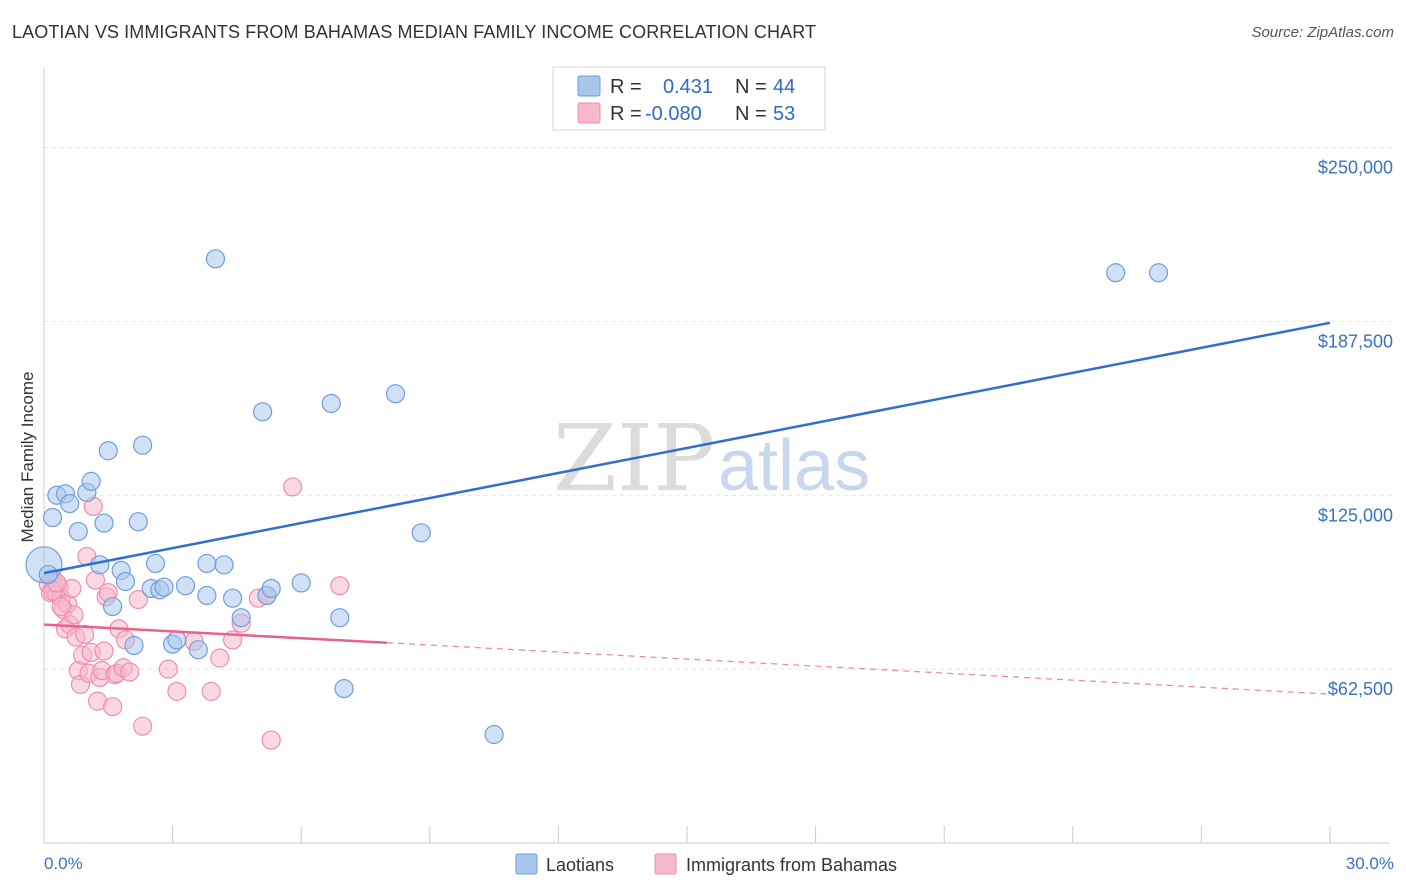  I want to click on legend-n-value-2: 53, so click(784, 114).